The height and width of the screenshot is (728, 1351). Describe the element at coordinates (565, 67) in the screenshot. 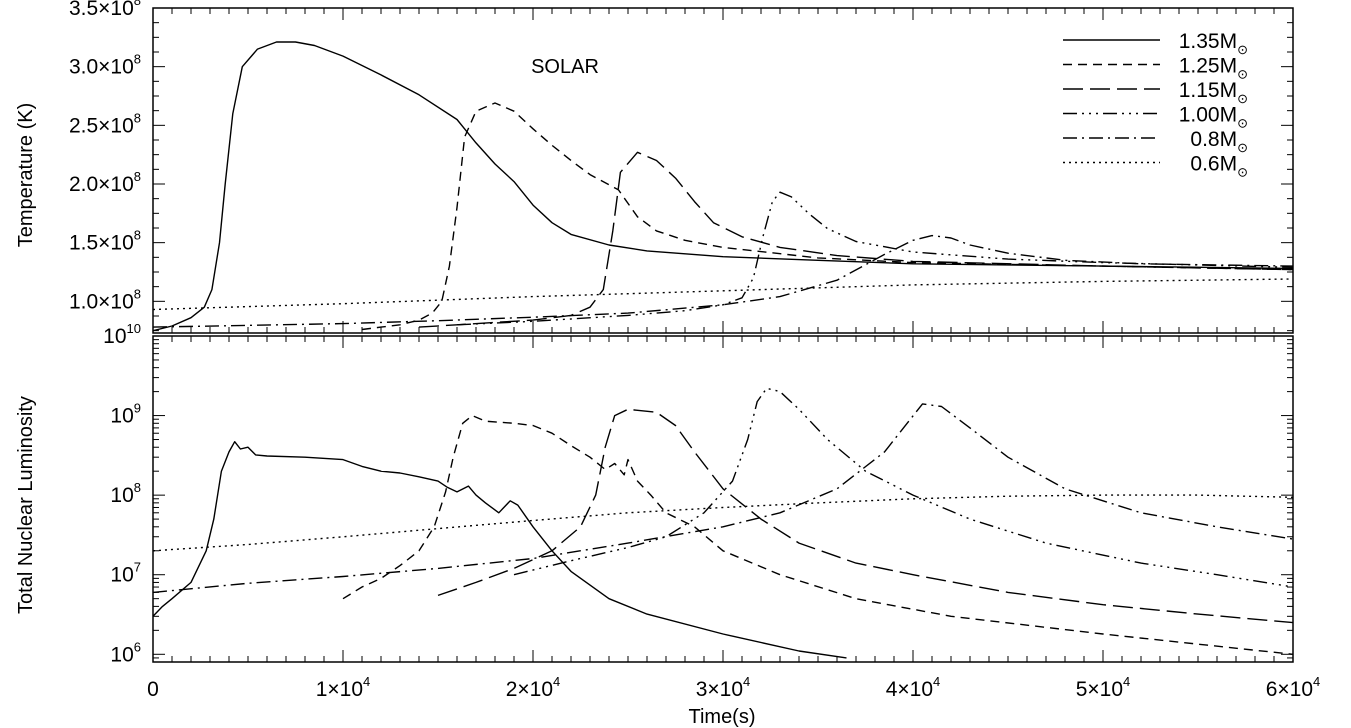

I see `solar-annotation: SOLAR` at that location.